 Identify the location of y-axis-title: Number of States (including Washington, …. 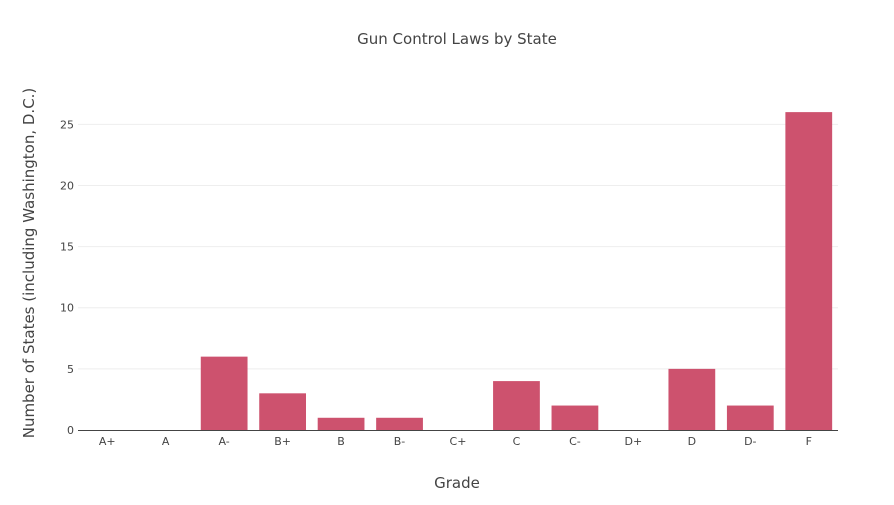
(29, 263).